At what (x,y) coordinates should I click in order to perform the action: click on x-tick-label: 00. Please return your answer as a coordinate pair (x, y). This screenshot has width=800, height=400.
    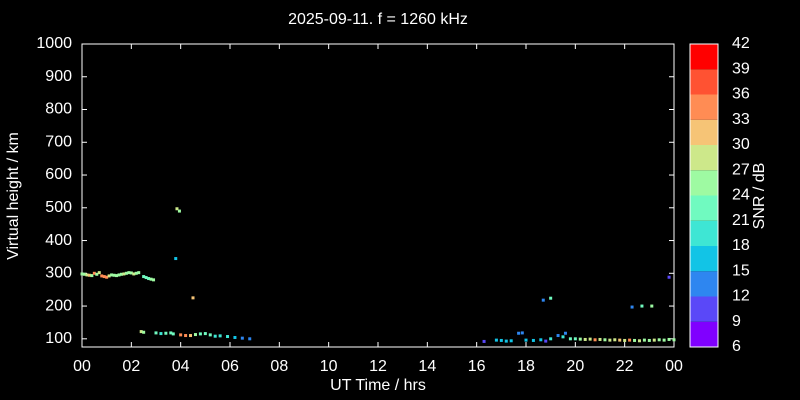
    Looking at the image, I should click on (674, 366).